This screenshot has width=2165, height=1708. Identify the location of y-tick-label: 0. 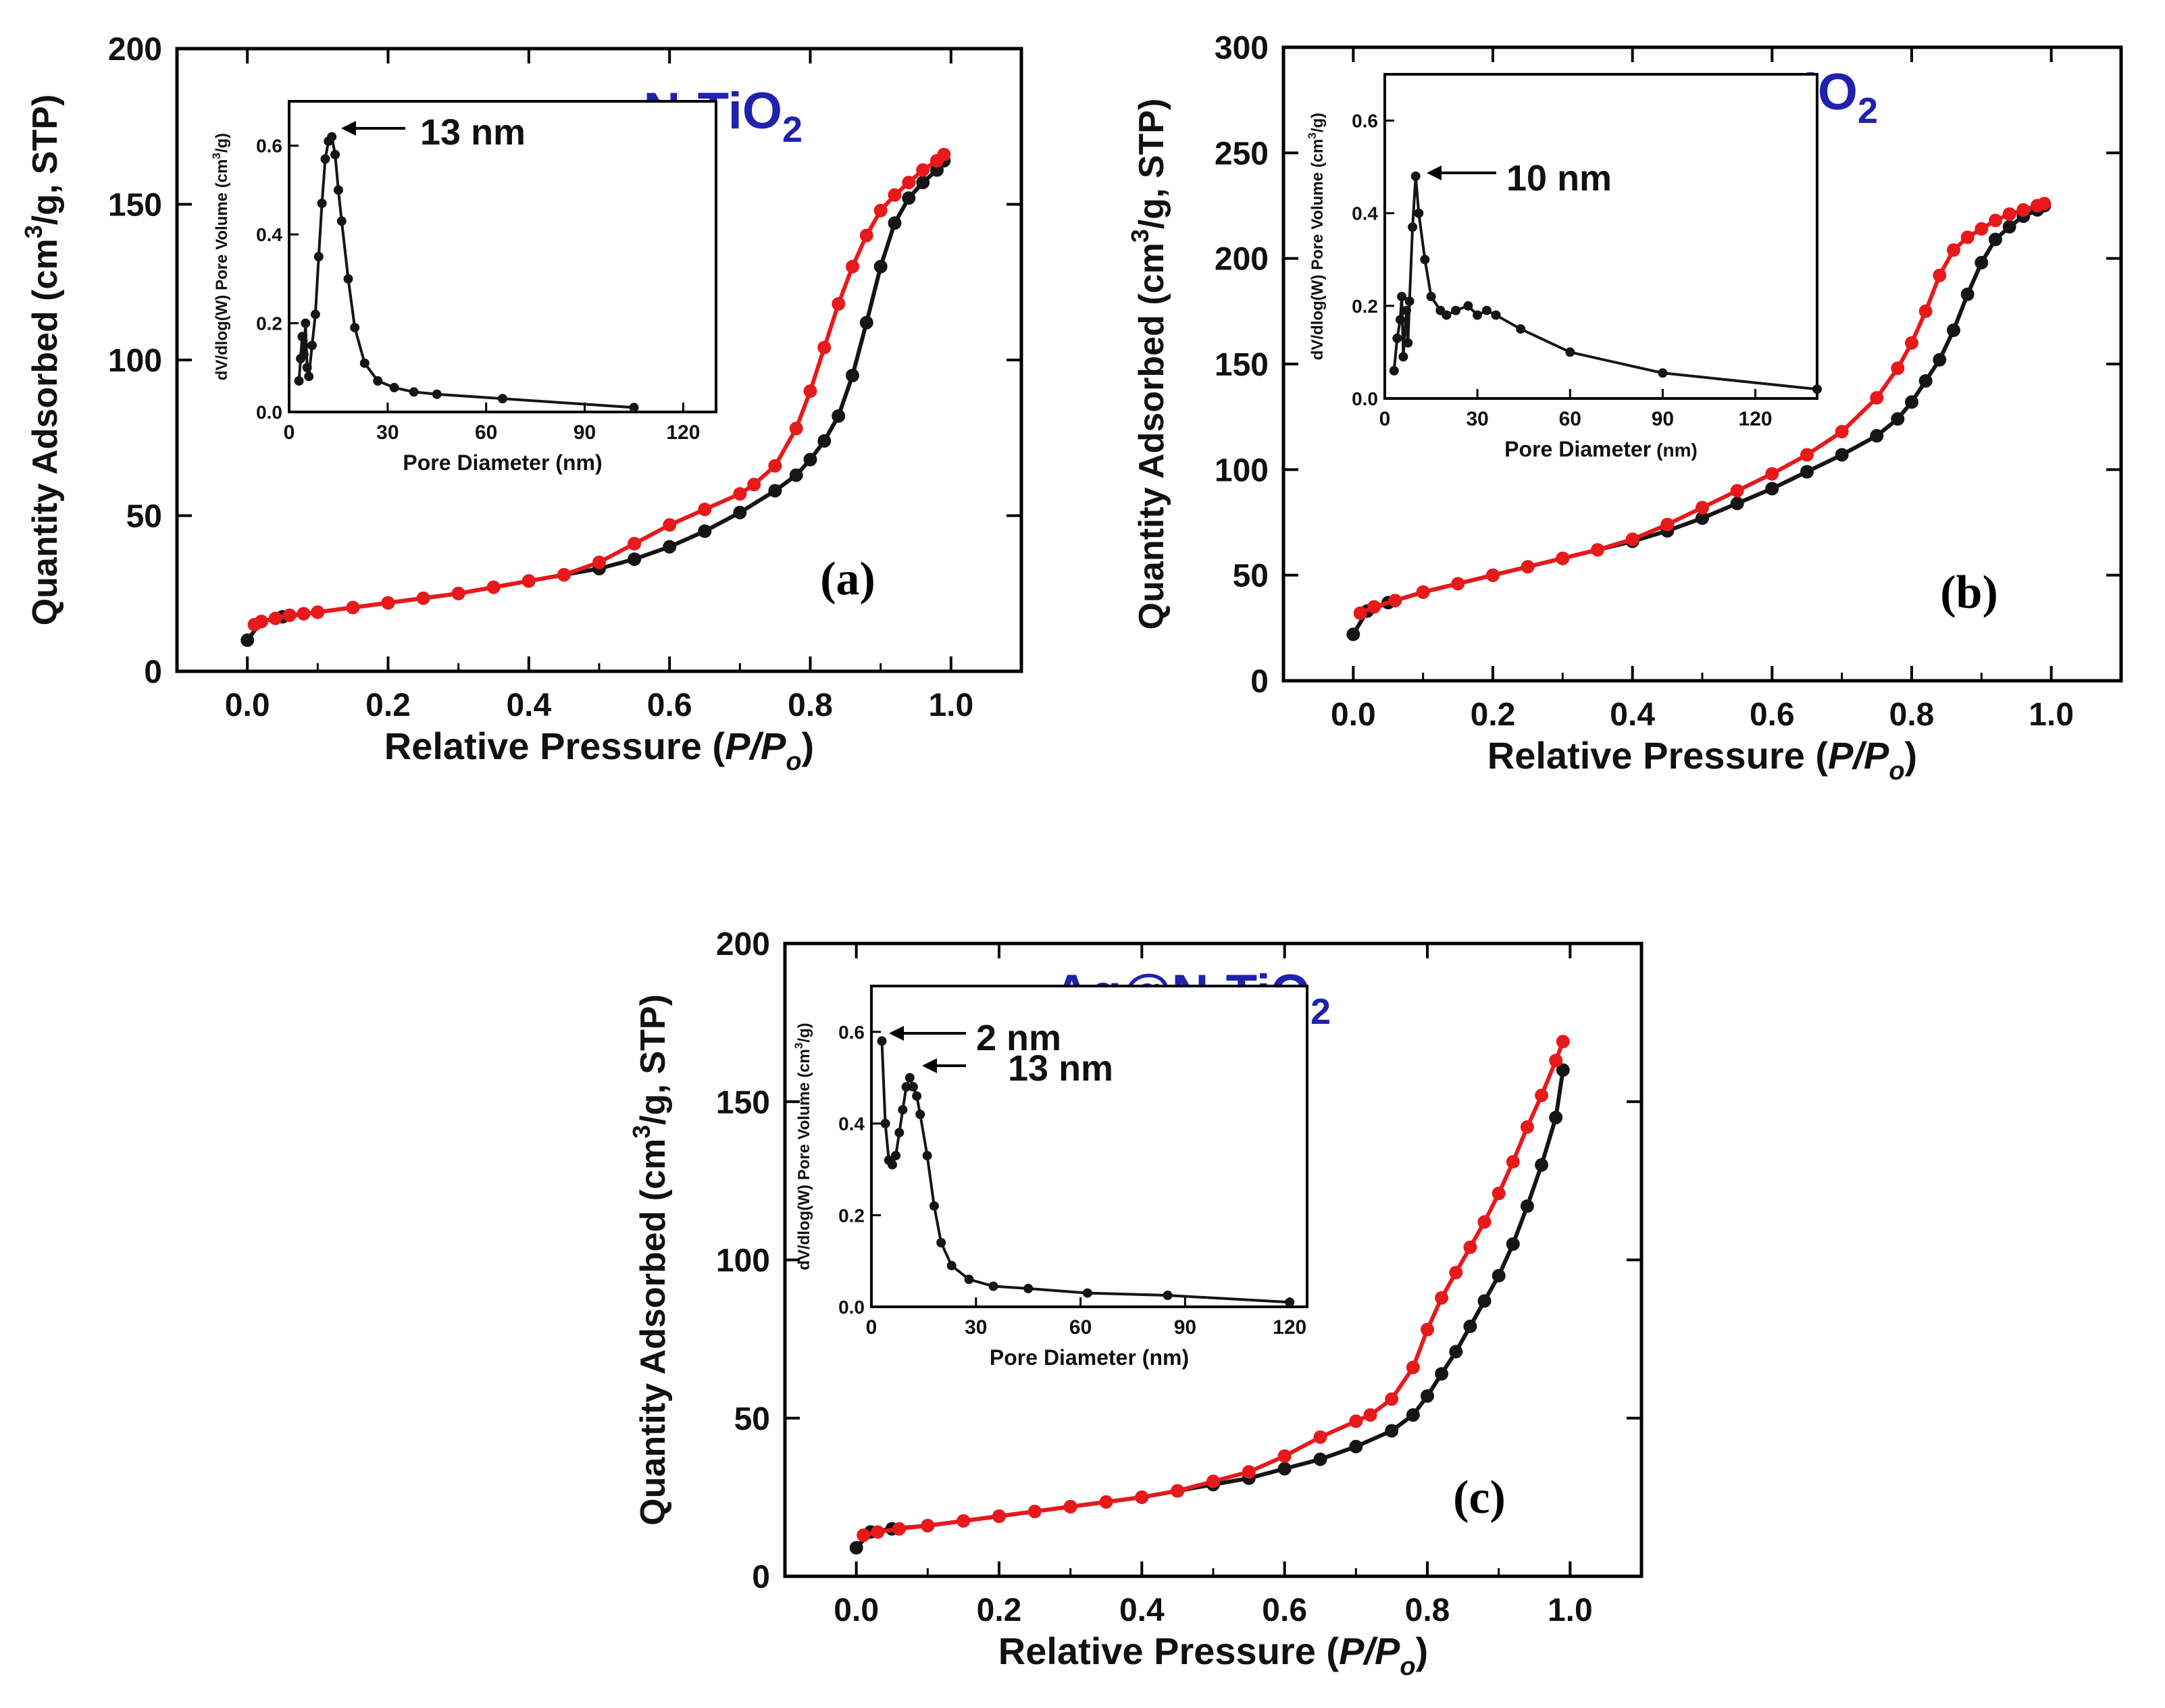
(153, 672).